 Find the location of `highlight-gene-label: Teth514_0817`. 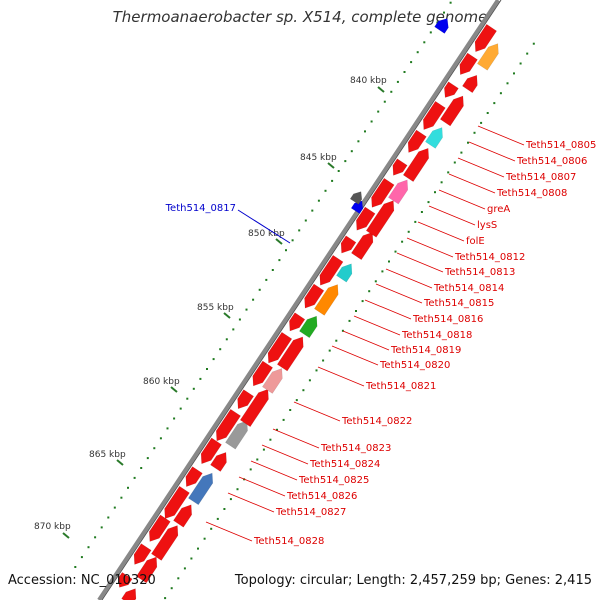

highlight-gene-label: Teth514_0817 is located at coordinates (200, 208).